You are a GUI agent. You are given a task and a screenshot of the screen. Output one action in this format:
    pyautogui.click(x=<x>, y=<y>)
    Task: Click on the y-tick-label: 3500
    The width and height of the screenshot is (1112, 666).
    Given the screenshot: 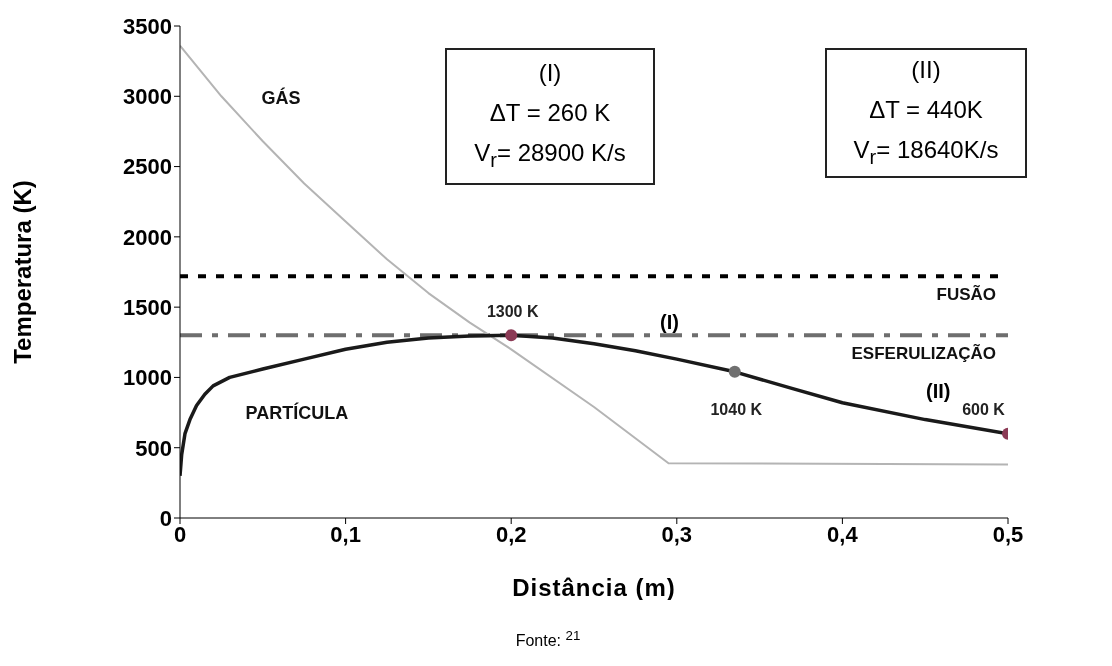 What is the action you would take?
    pyautogui.click(x=147, y=26)
    